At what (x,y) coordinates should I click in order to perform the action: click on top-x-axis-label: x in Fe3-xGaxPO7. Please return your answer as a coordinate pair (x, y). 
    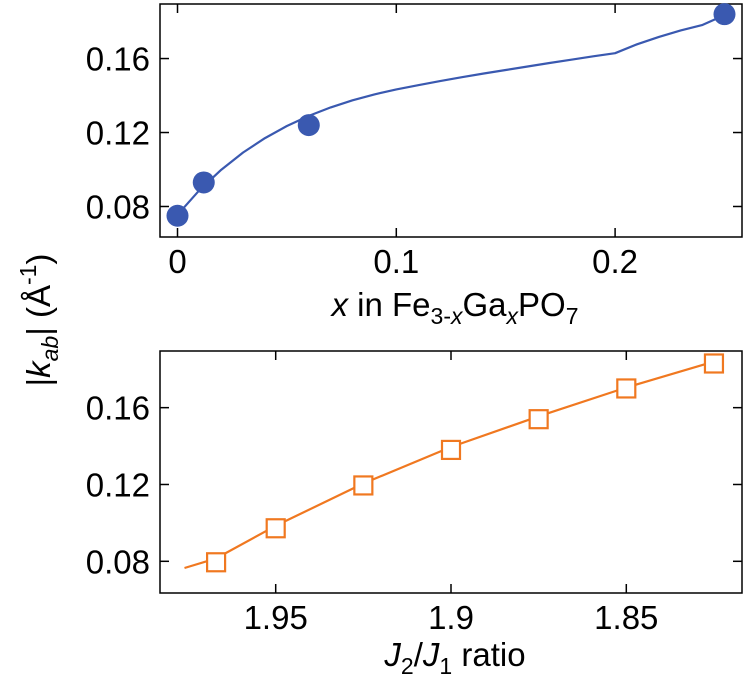
    Looking at the image, I should click on (453, 307).